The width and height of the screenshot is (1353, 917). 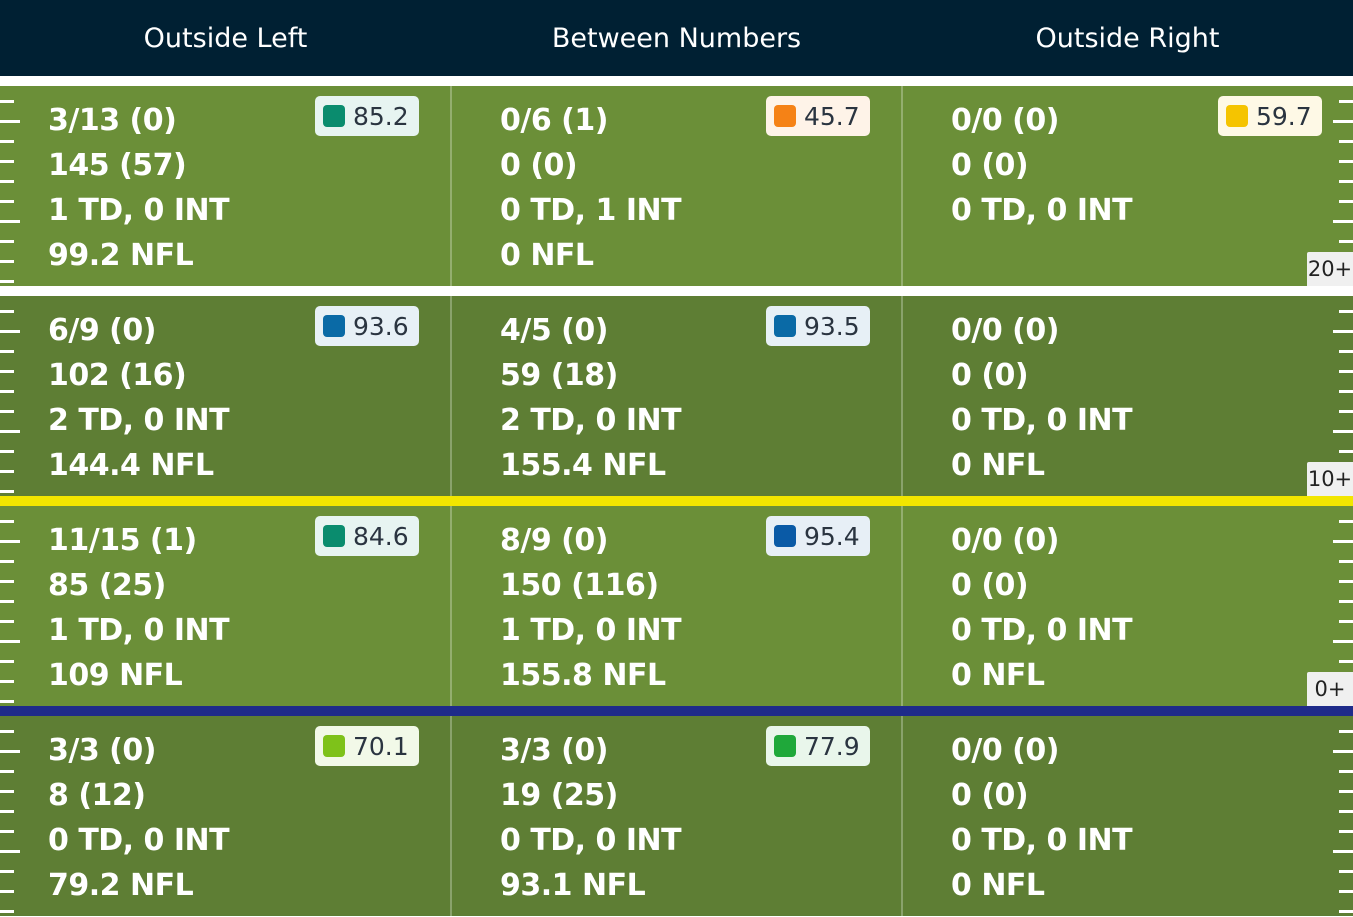 I want to click on stat-line: 79.2 NFL, so click(x=121, y=885).